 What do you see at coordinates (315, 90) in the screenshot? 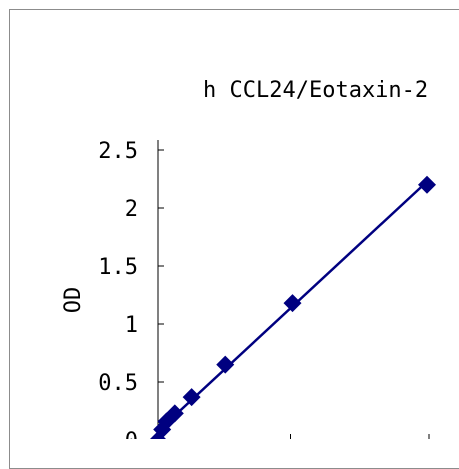
I see `chart-title: h CCL24/Eotaxin-2` at bounding box center [315, 90].